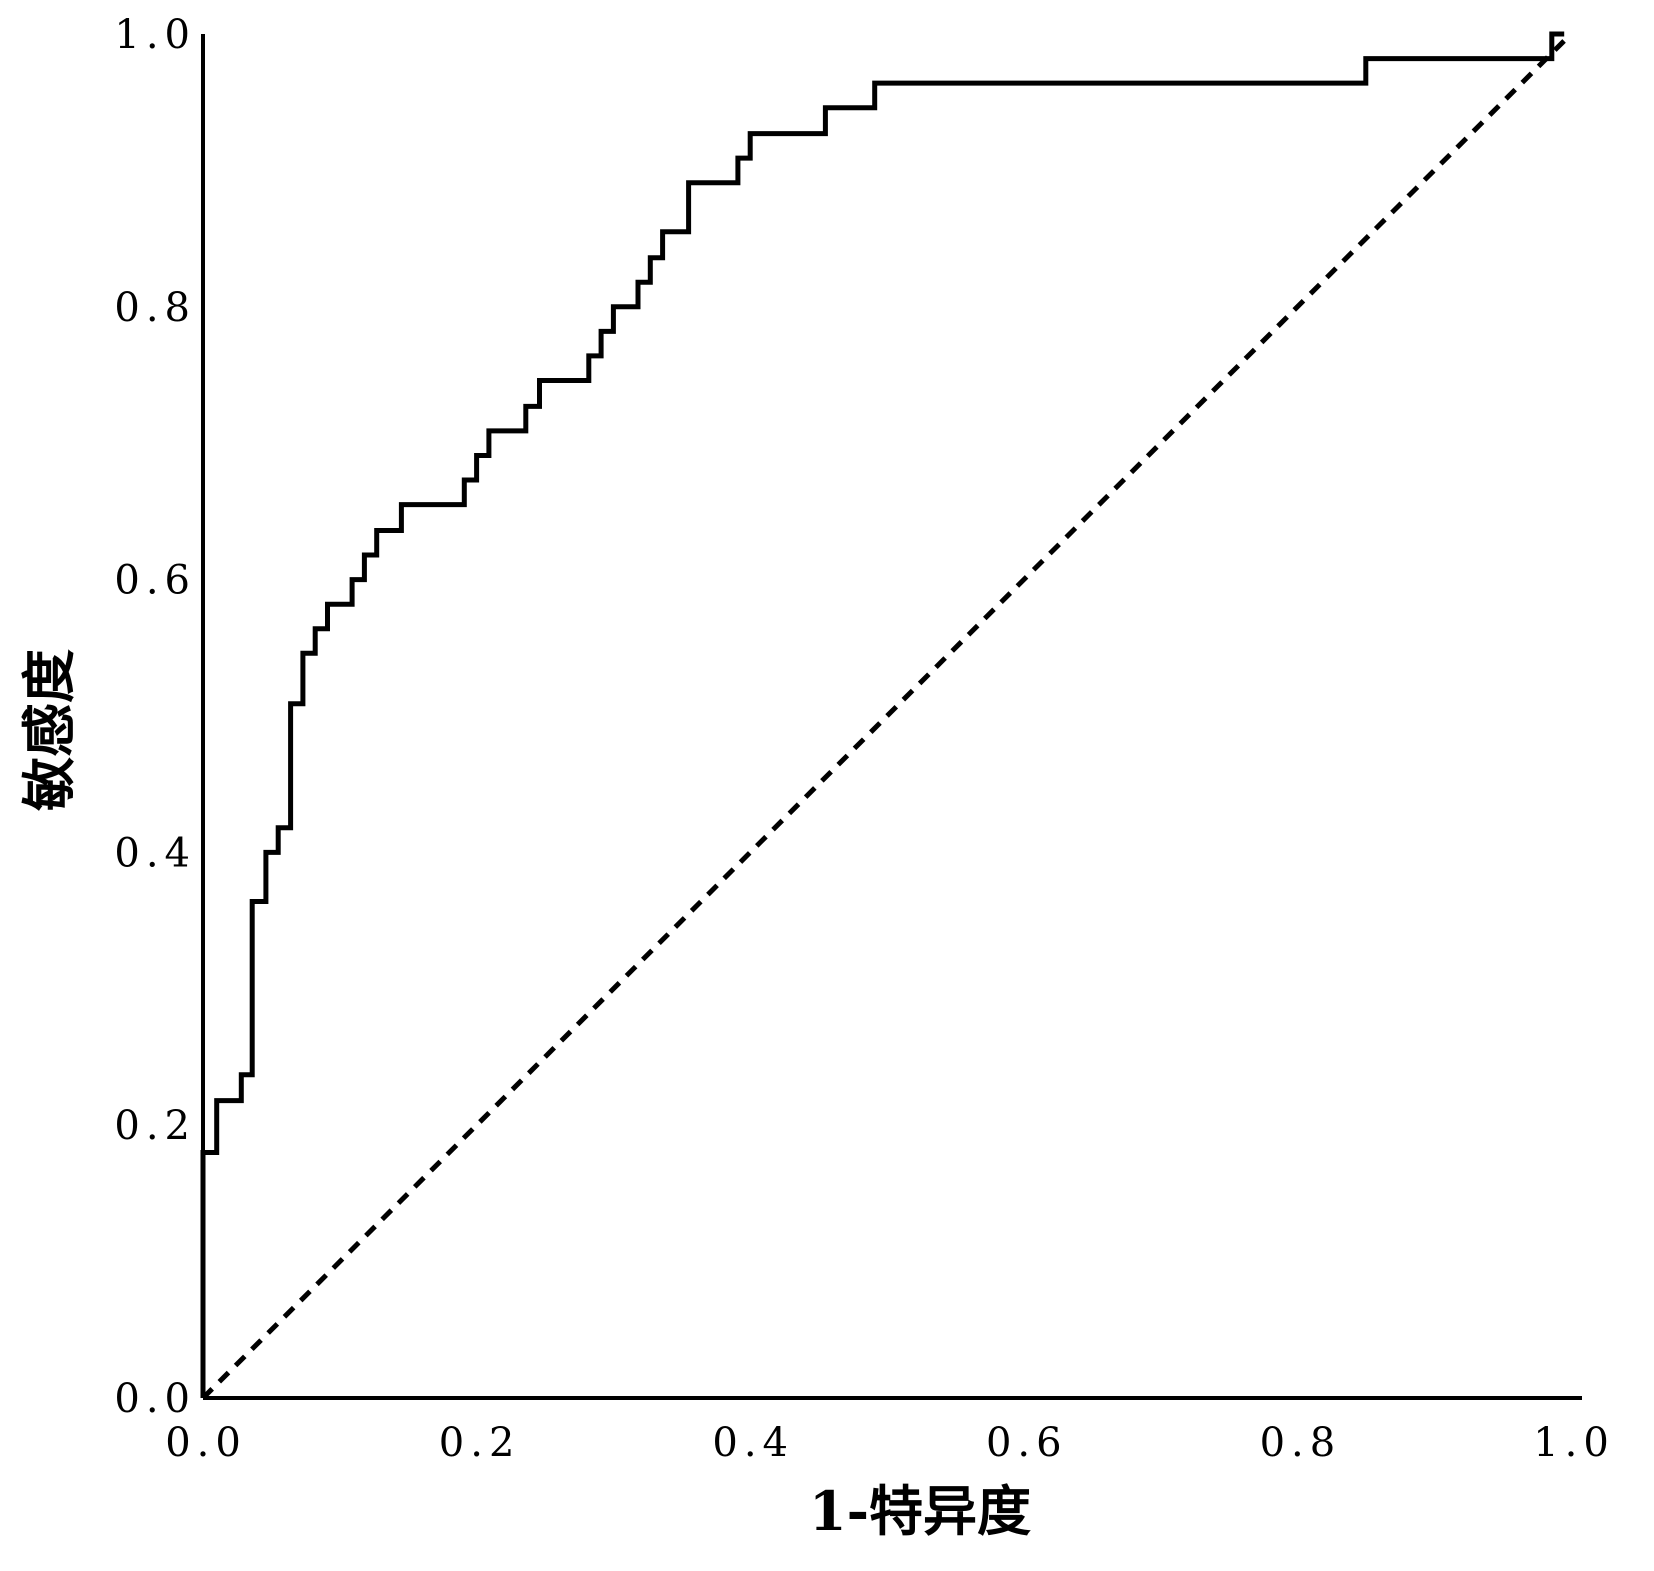 This screenshot has height=1571, width=1654. Describe the element at coordinates (890, 1443) in the screenshot. I see `x-tick-labels: 0.0 0.2 0.4 0.6 0.8 1.0` at that location.